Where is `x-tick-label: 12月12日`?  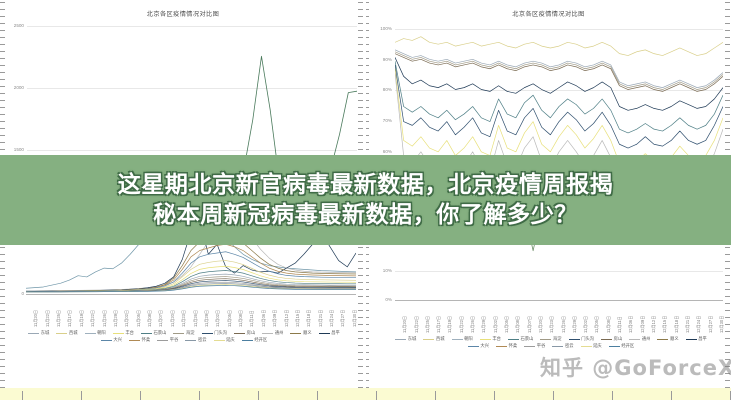 x-tick-label: 12月12日 is located at coordinates (286, 318).